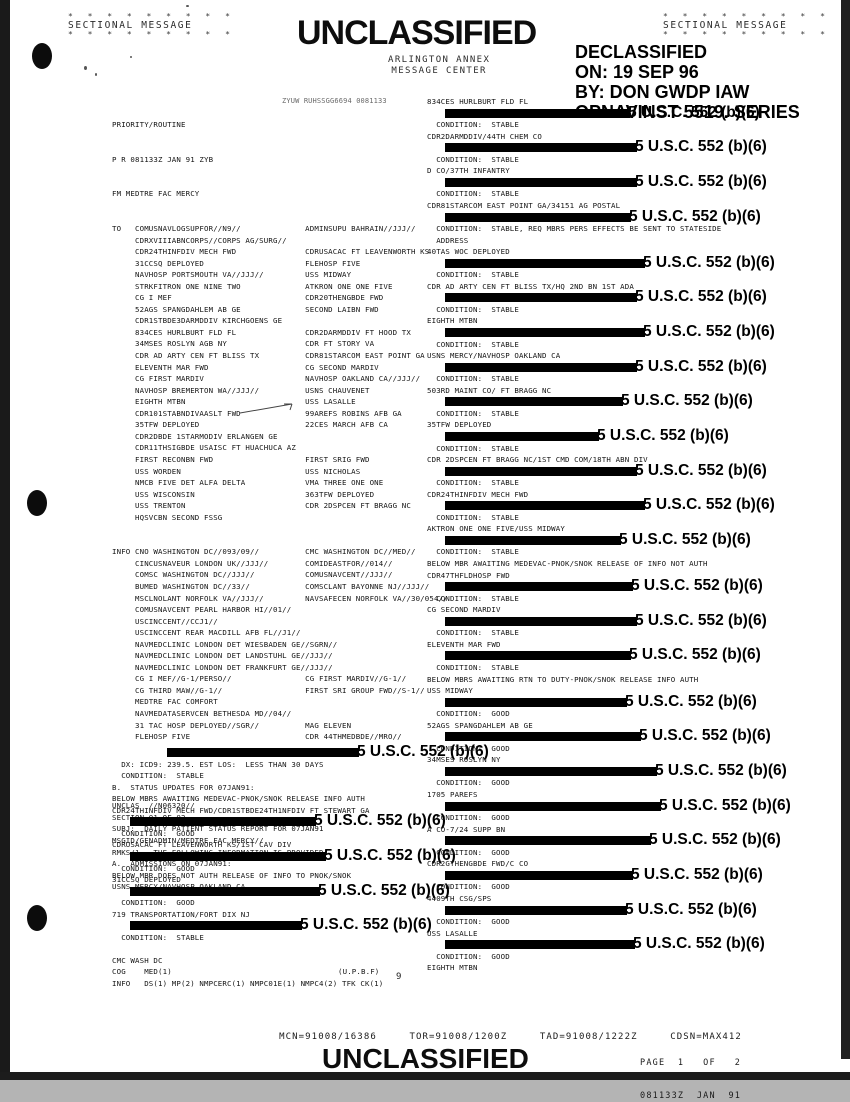 Image resolution: width=850 pixels, height=1102 pixels. What do you see at coordinates (236, 471) in the screenshot?
I see `to-address-line: USS WORDEN USS NICHOLAS` at bounding box center [236, 471].